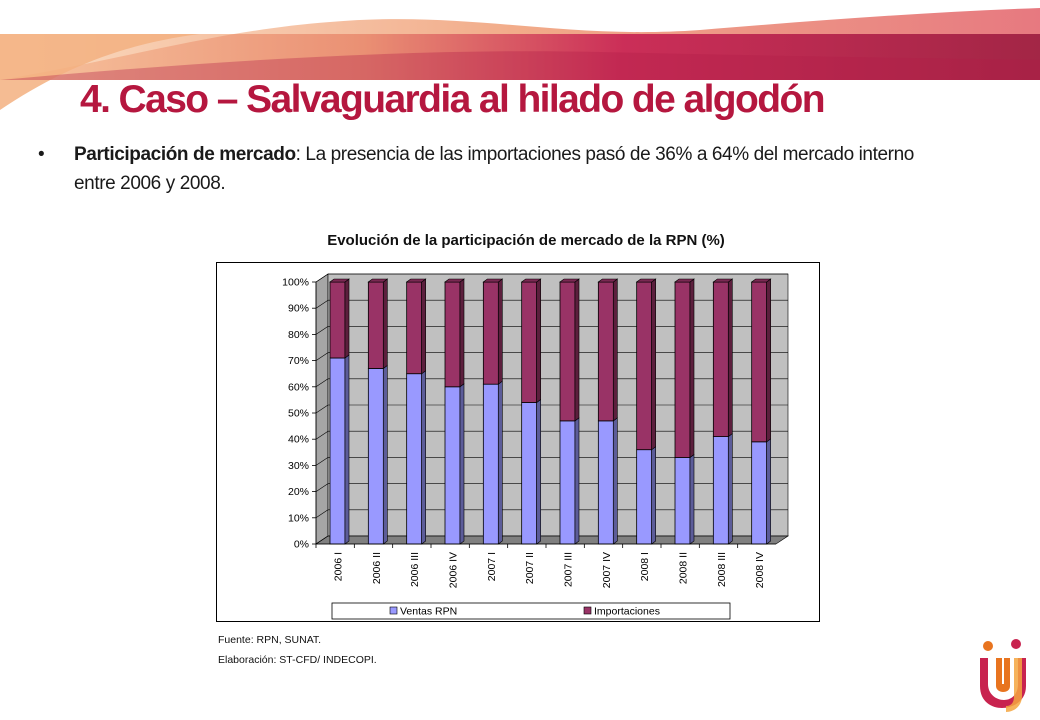 Image resolution: width=1040 pixels, height=720 pixels. I want to click on x-tick-label: 2008 III, so click(722, 569).